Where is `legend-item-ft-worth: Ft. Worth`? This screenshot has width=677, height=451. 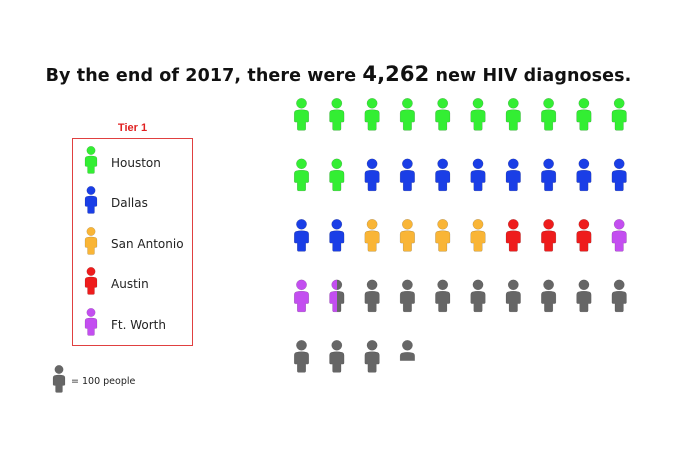 legend-item-ft-worth: Ft. Worth is located at coordinates (133, 325).